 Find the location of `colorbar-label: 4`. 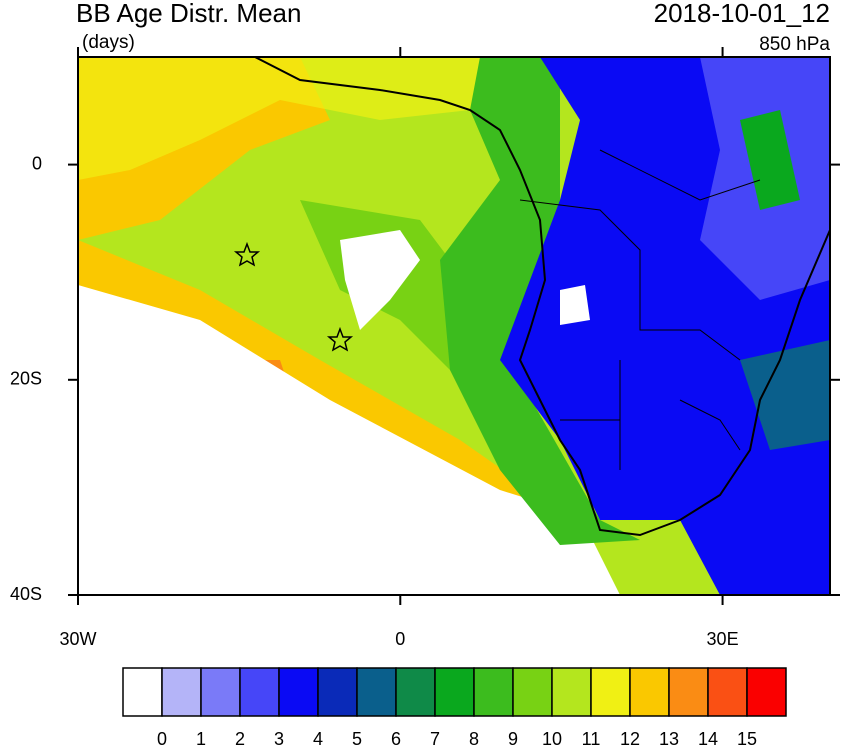

colorbar-label: 4 is located at coordinates (318, 739).